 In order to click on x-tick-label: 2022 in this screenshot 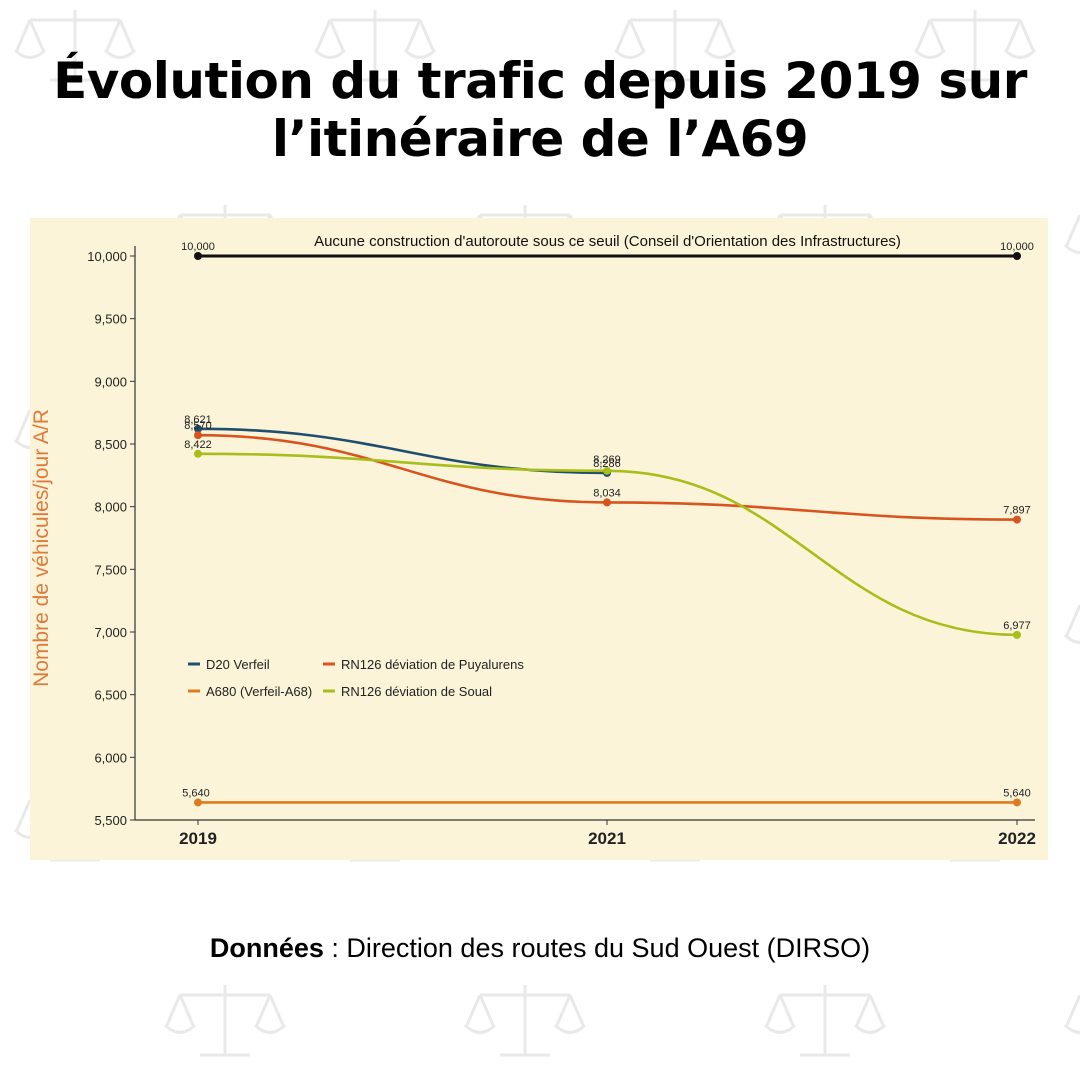, I will do `click(1017, 838)`.